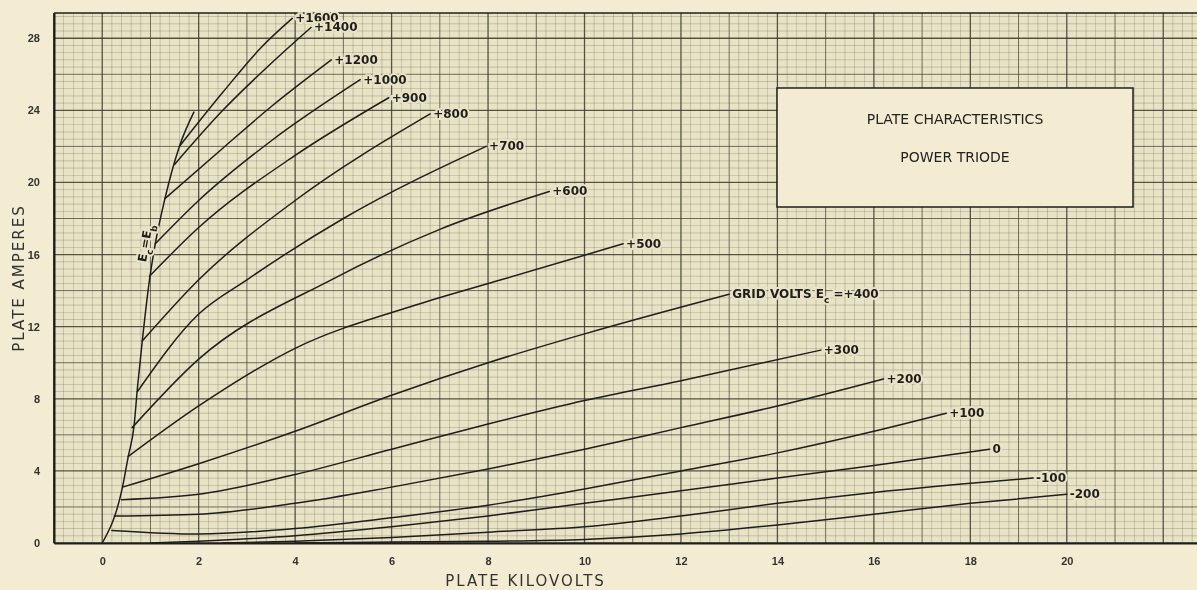 This screenshot has height=590, width=1197. I want to click on series-label: -200, so click(1084, 494).